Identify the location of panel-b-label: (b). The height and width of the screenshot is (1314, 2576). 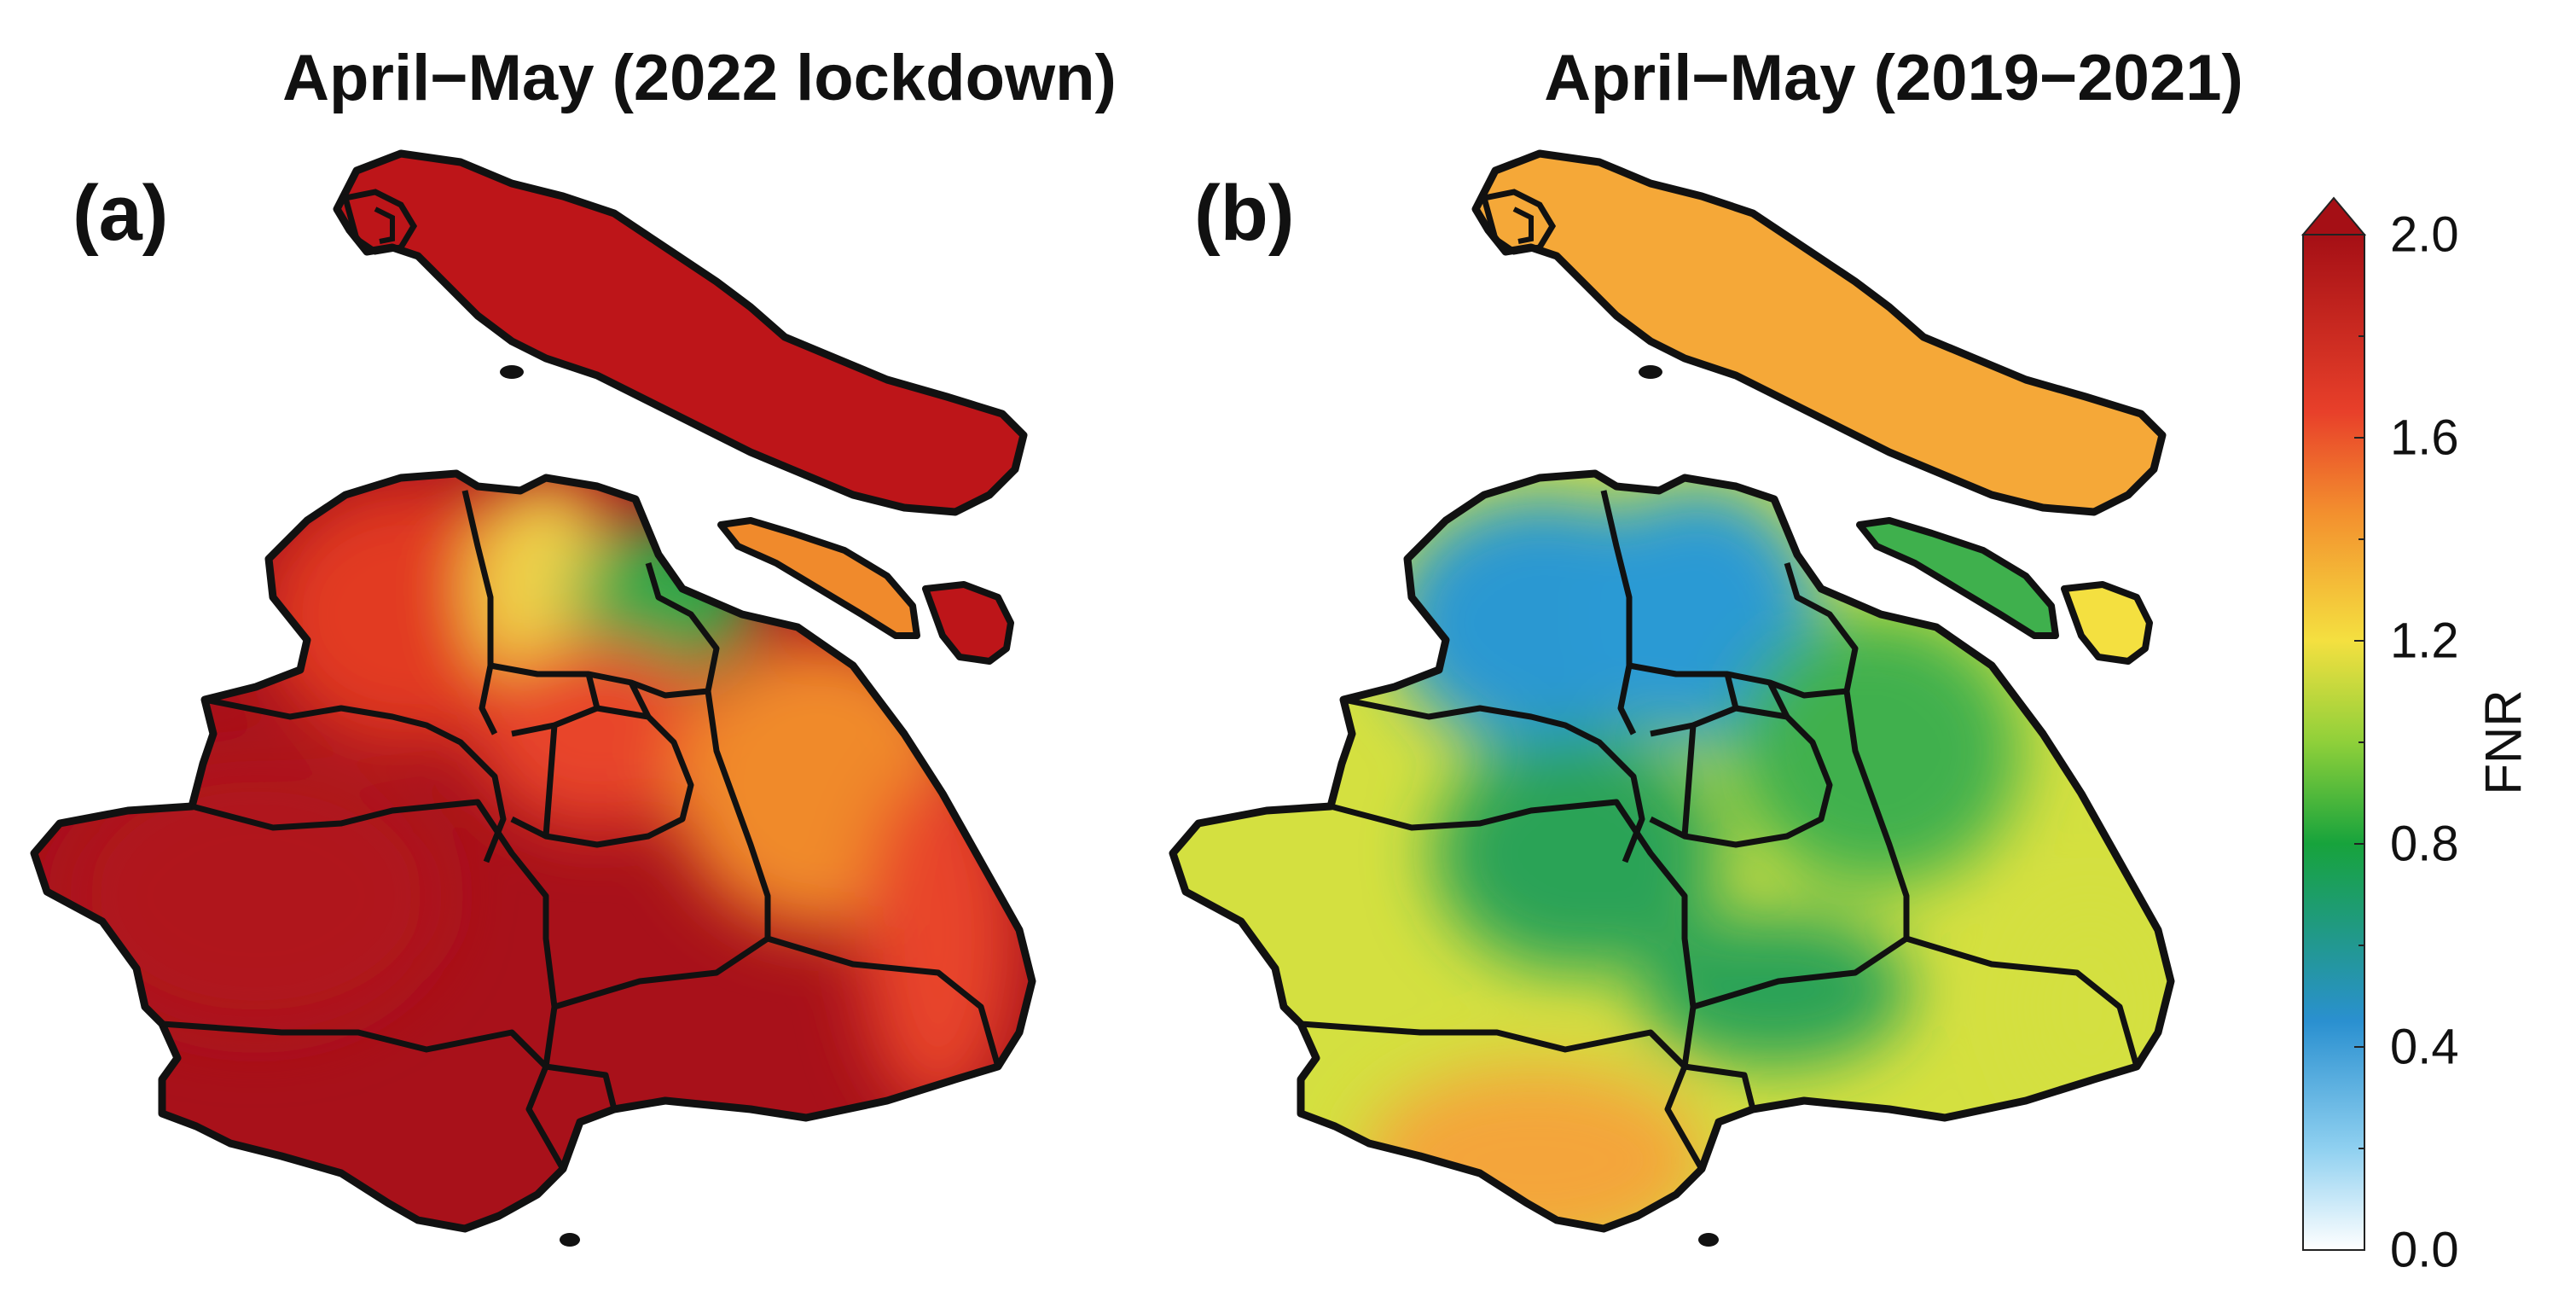
(1244, 213).